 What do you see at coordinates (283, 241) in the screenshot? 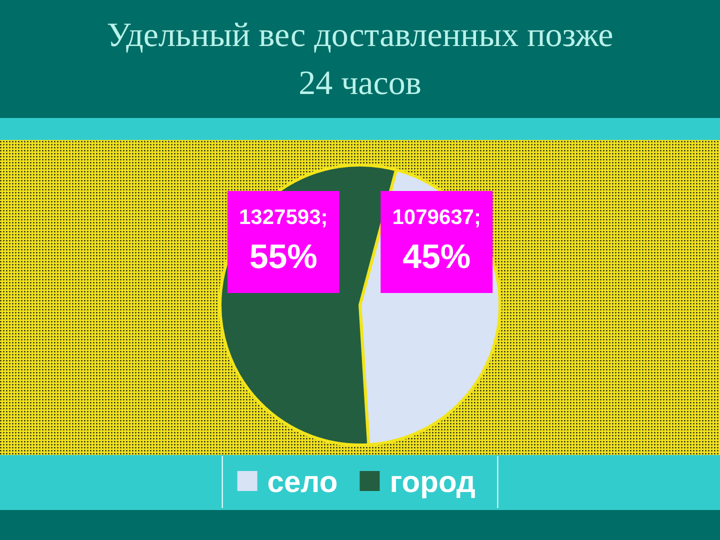
I see `data-label: 1327593; 55%` at bounding box center [283, 241].